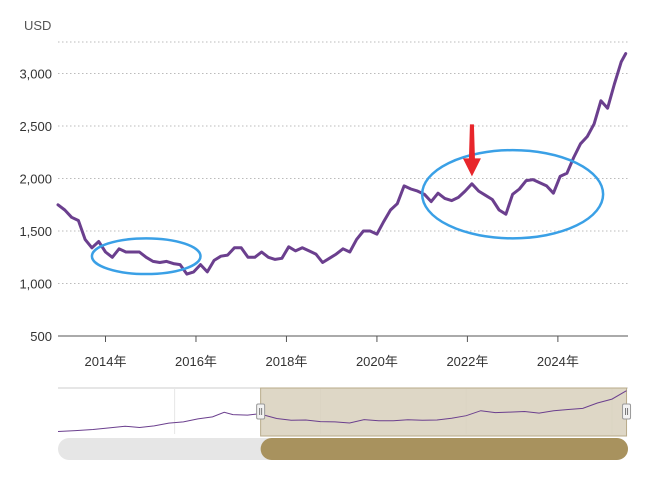 The height and width of the screenshot is (477, 660). I want to click on scrollbar-thumb, so click(444, 449).